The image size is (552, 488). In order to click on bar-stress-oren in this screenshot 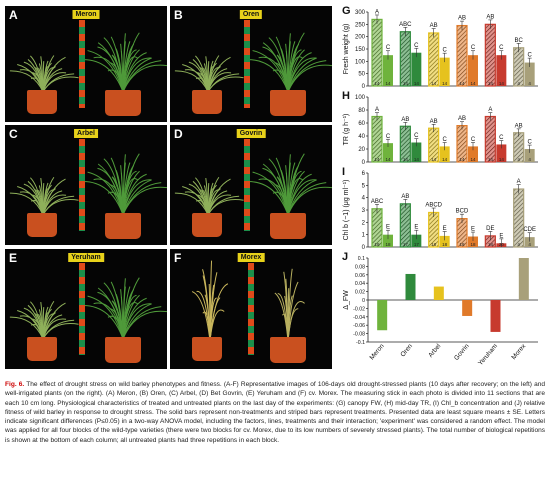, I will do `click(416, 152)`.